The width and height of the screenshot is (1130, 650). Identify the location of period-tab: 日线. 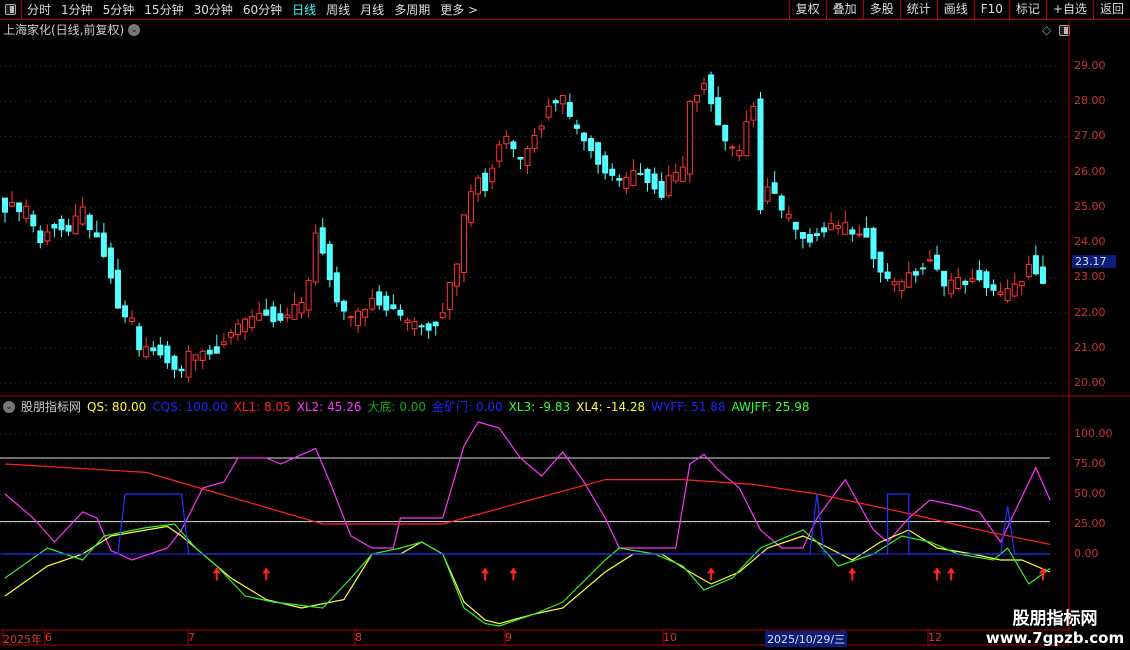
(304, 10).